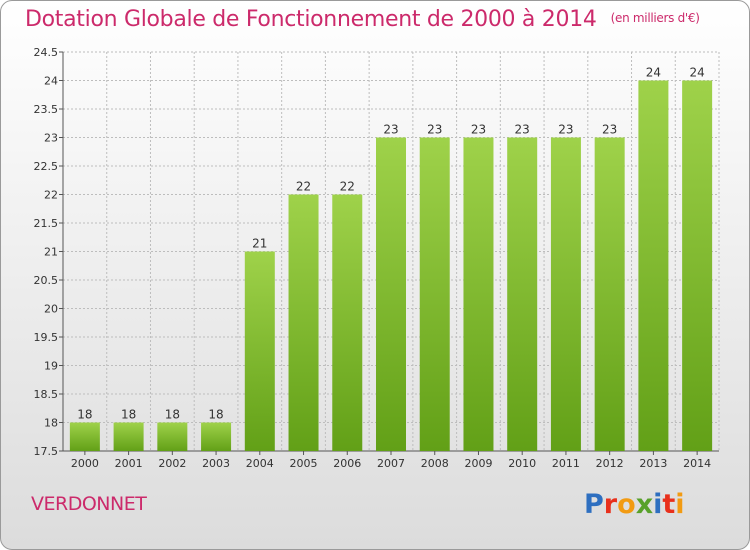  Describe the element at coordinates (85, 463) in the screenshot. I see `x-tick-label: 2000` at that location.